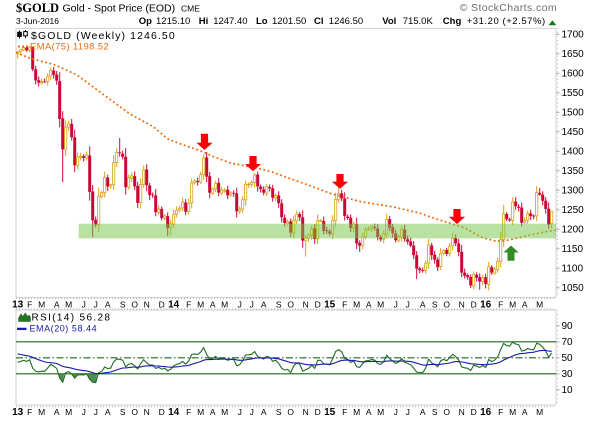 The height and width of the screenshot is (421, 600). Describe the element at coordinates (568, 374) in the screenshot. I see `svg-text: 30` at that location.